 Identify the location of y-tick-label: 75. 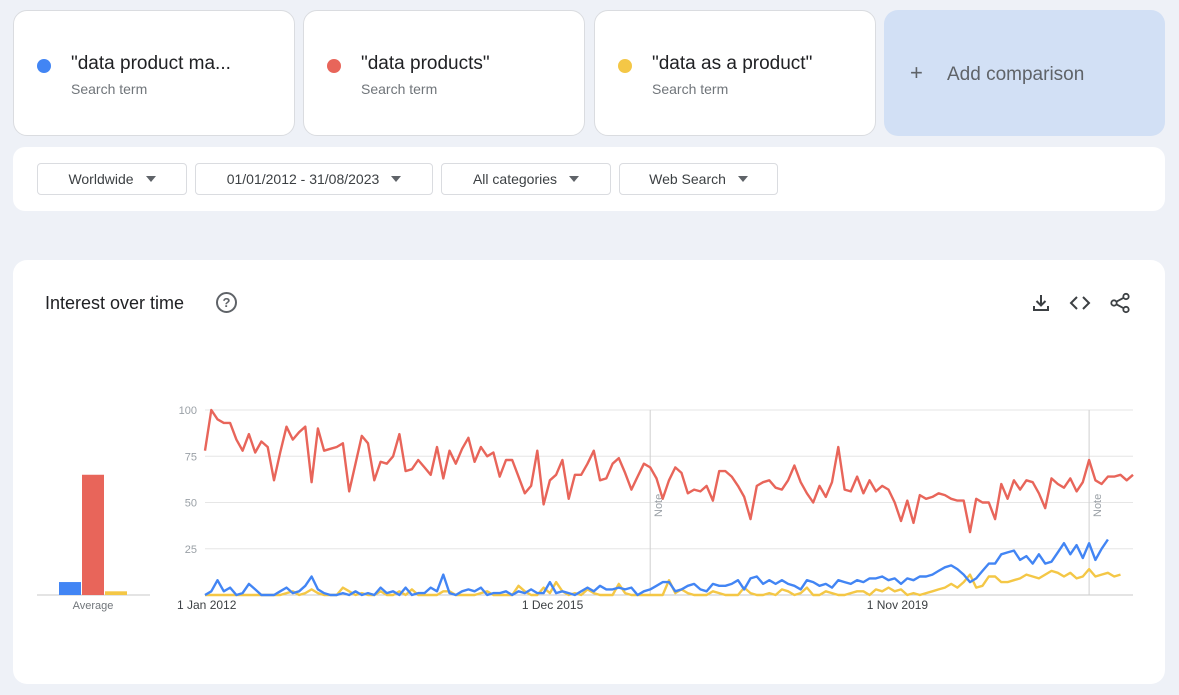
(191, 457).